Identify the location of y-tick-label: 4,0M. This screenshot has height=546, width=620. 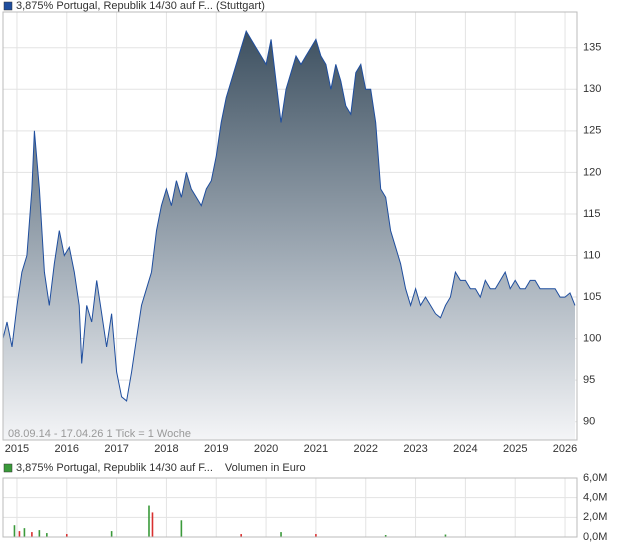
(595, 498).